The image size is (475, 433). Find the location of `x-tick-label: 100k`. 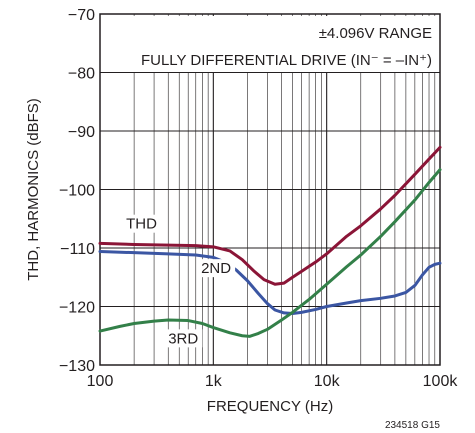

x-tick-label: 100k is located at coordinates (441, 381).